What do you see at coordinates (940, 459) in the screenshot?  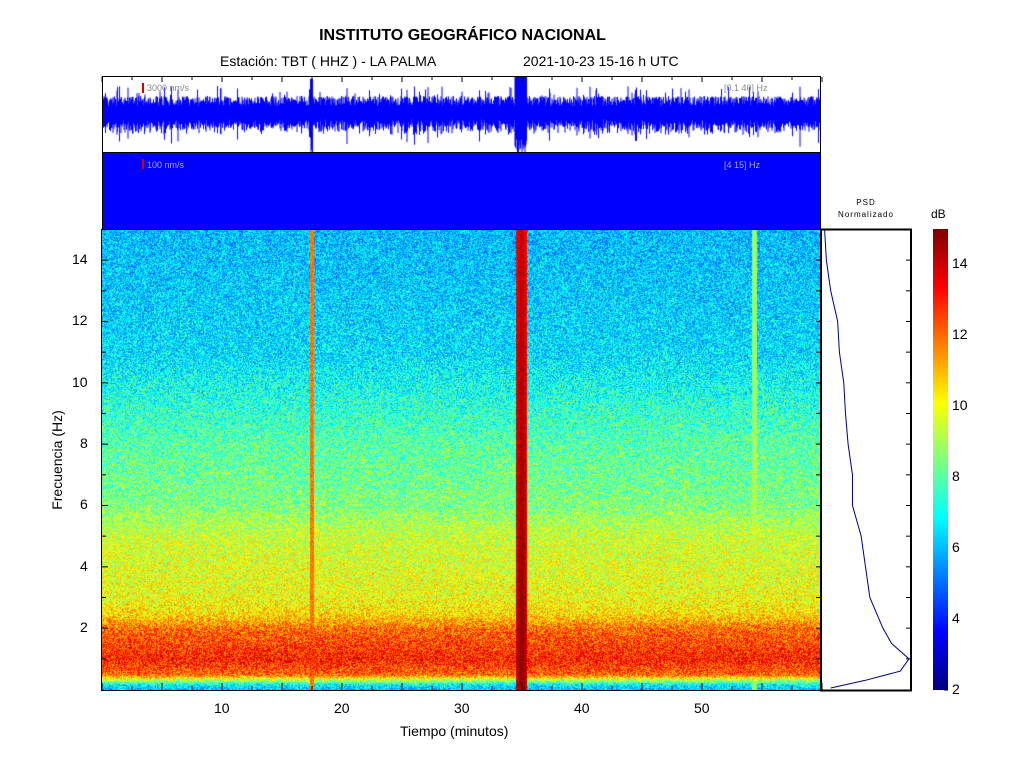 I see `colorbar` at bounding box center [940, 459].